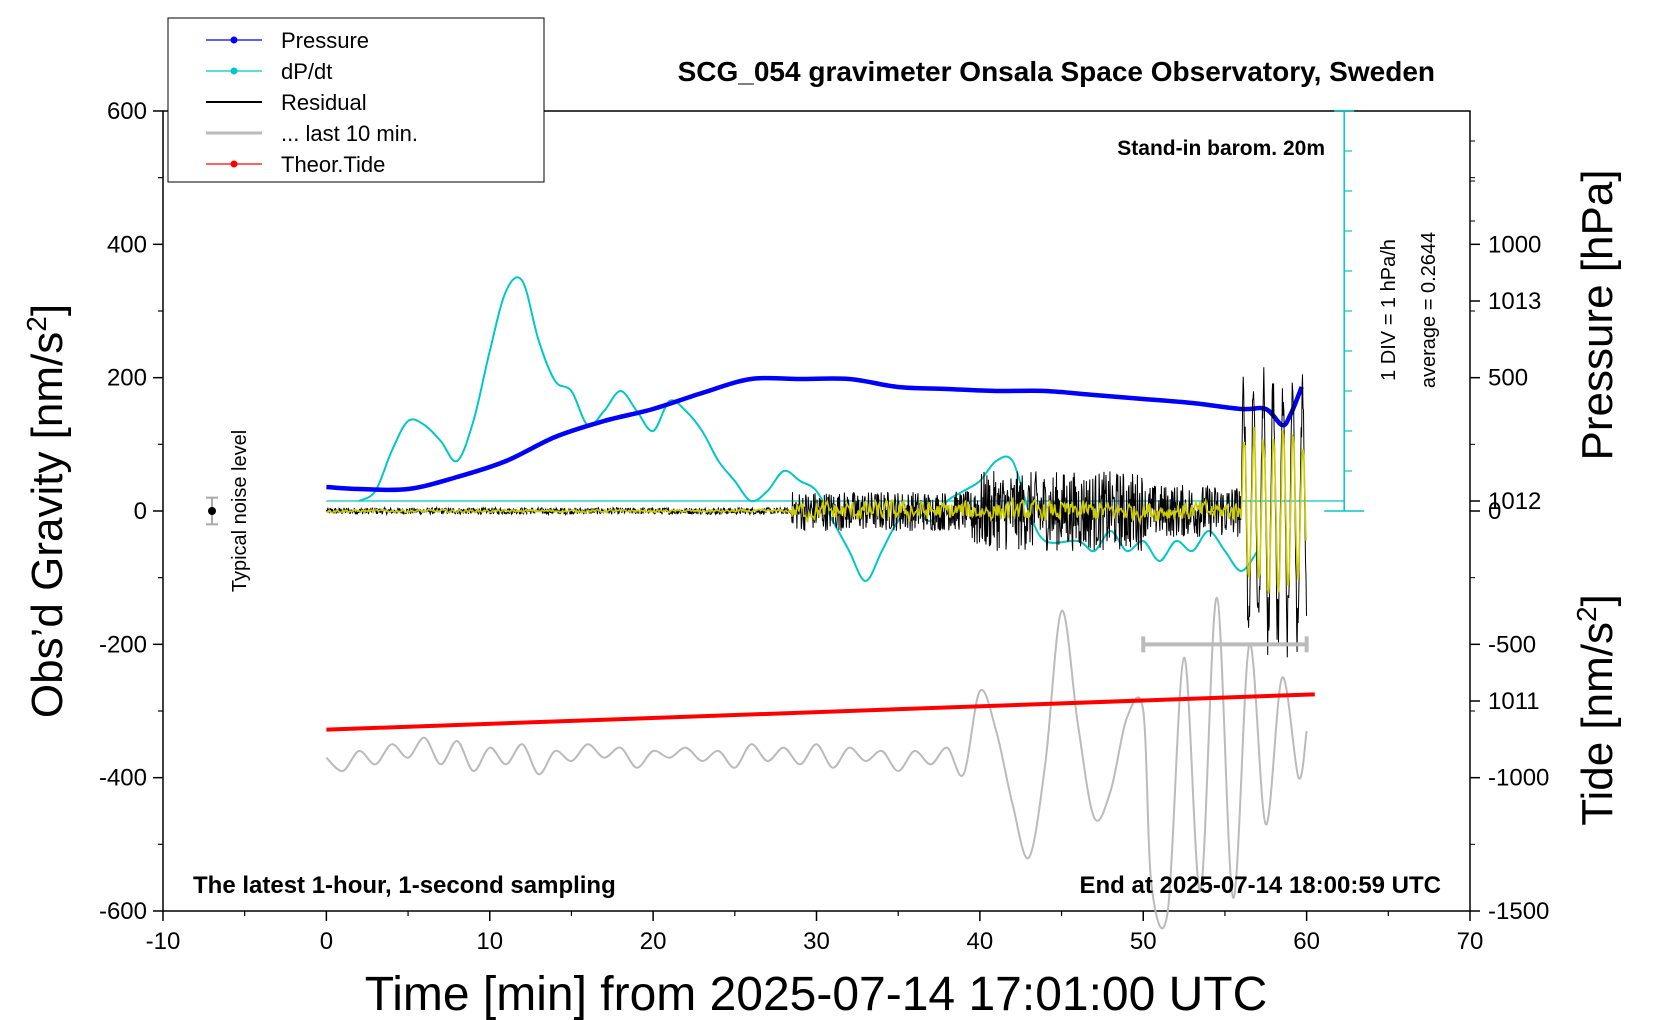  What do you see at coordinates (653, 941) in the screenshot?
I see `x-tick-label: 20` at bounding box center [653, 941].